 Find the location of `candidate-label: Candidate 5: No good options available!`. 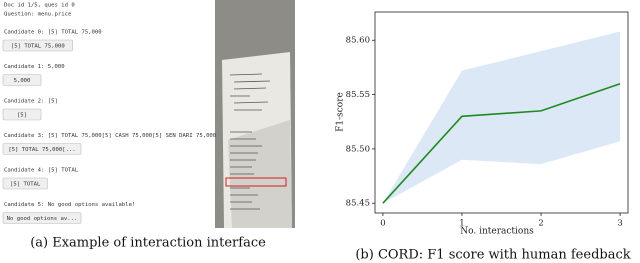

candidate-label: Candidate 5: No good options available! is located at coordinates (69, 205).